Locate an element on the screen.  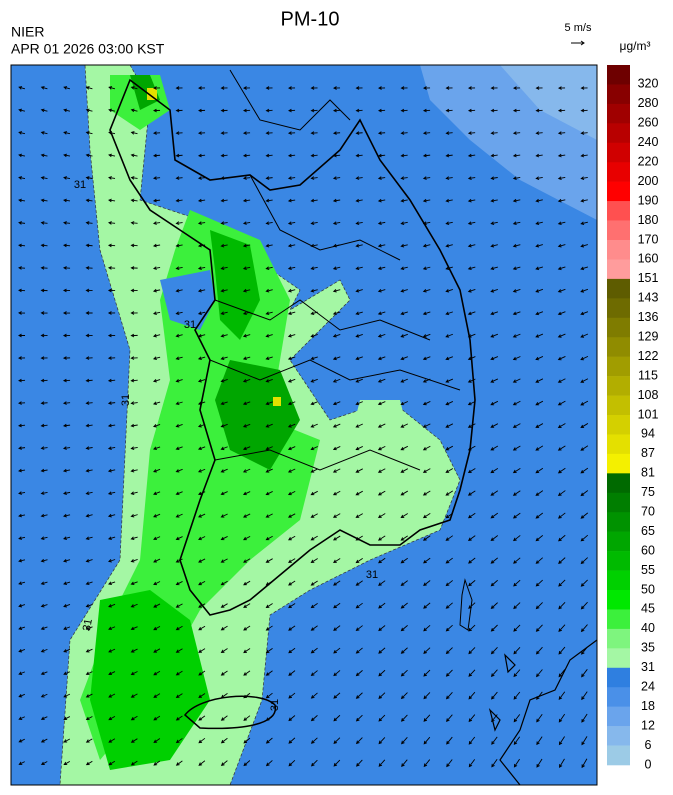
contour-label: 31 is located at coordinates (126, 400).